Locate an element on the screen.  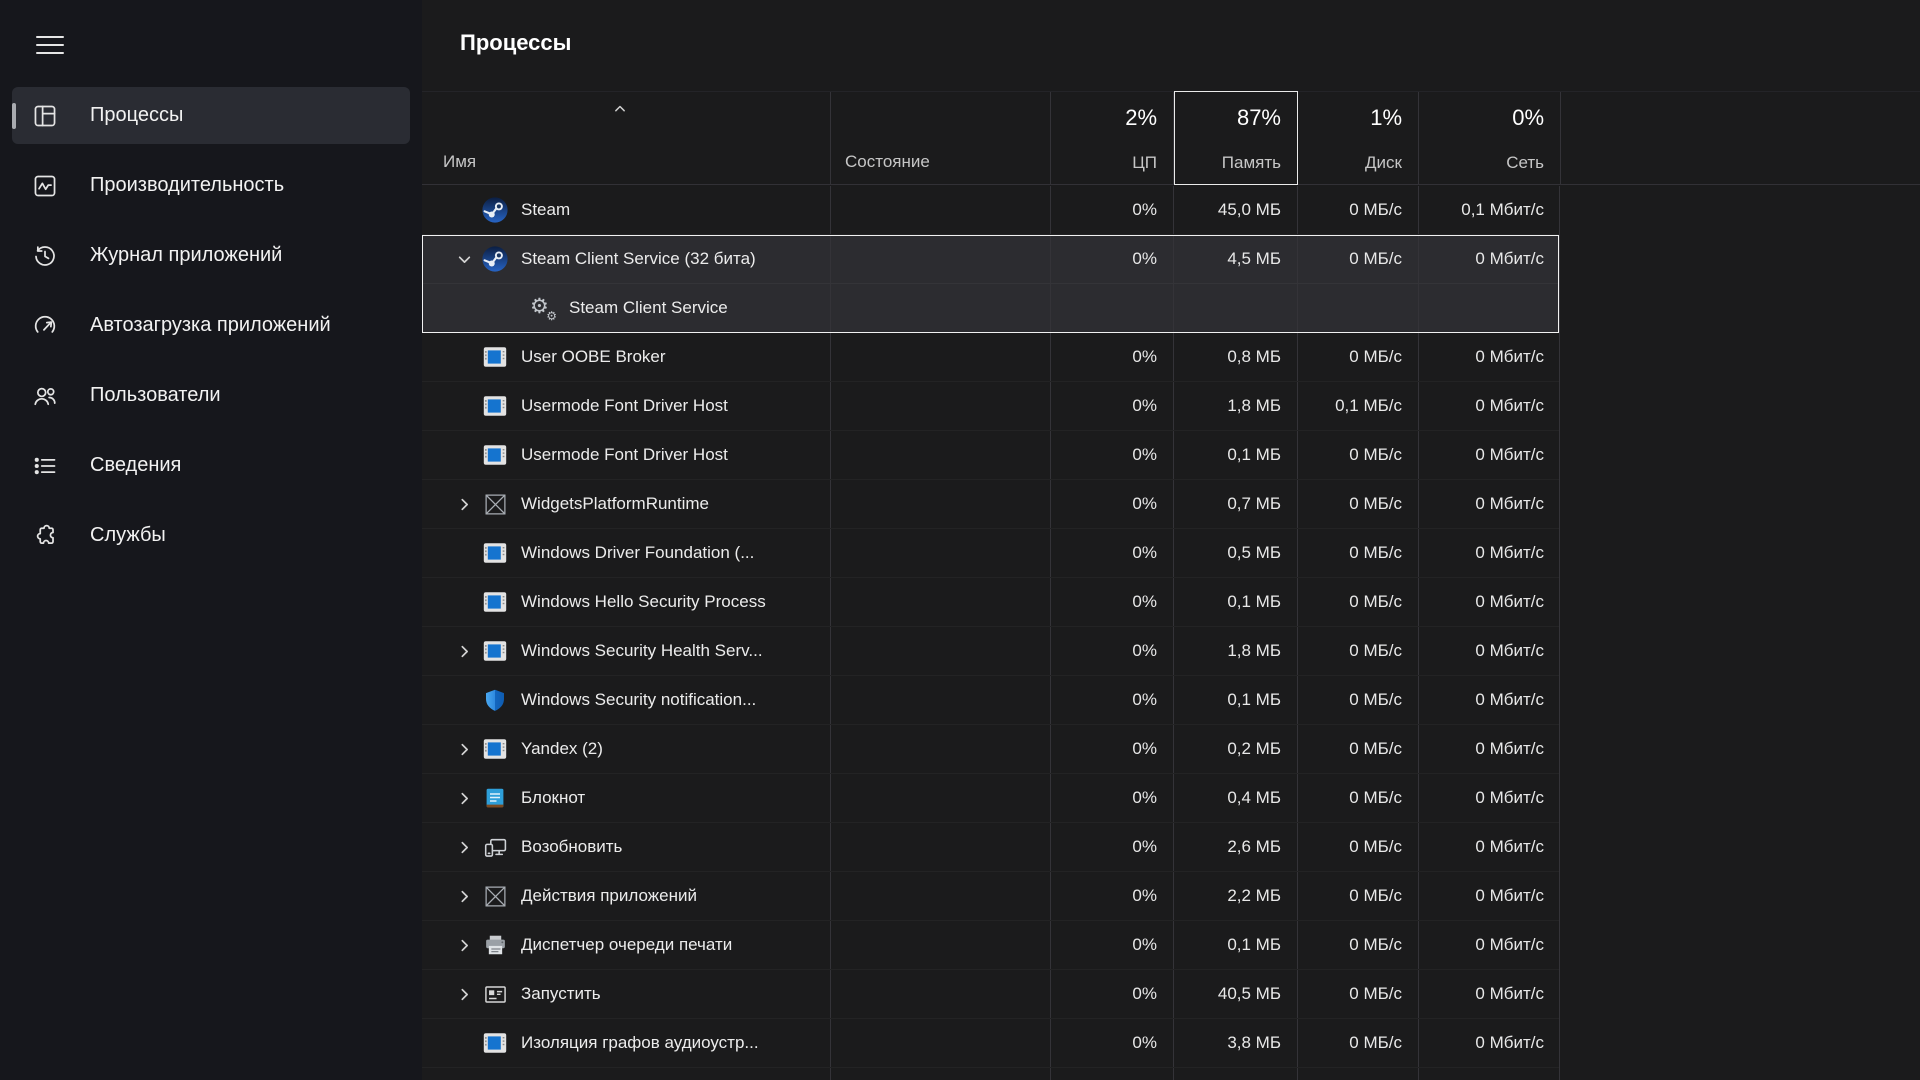
process-name-cell: Действия приложений is located at coordinates (626, 896).